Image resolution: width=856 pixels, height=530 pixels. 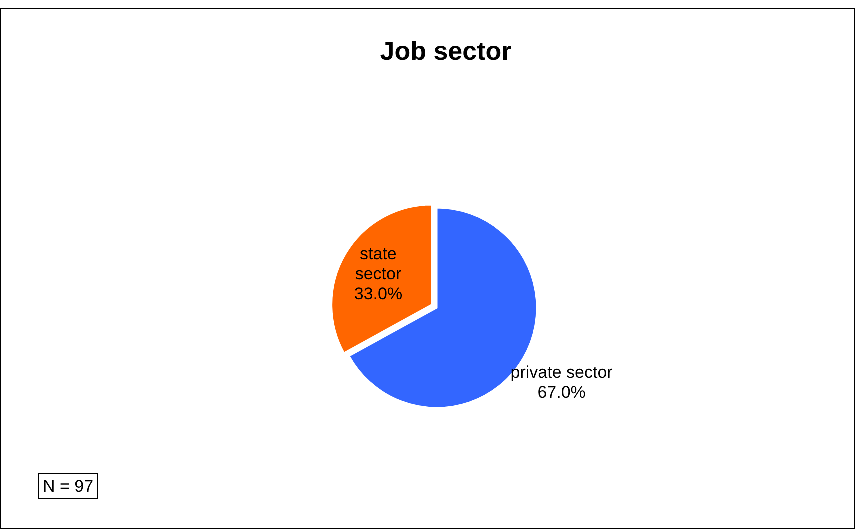 I want to click on slice-label: private sector, so click(x=562, y=372).